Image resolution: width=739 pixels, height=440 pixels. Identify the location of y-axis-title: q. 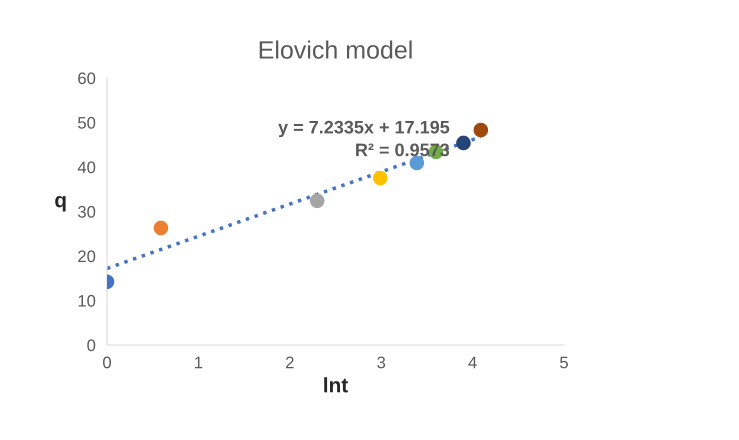
(60, 204).